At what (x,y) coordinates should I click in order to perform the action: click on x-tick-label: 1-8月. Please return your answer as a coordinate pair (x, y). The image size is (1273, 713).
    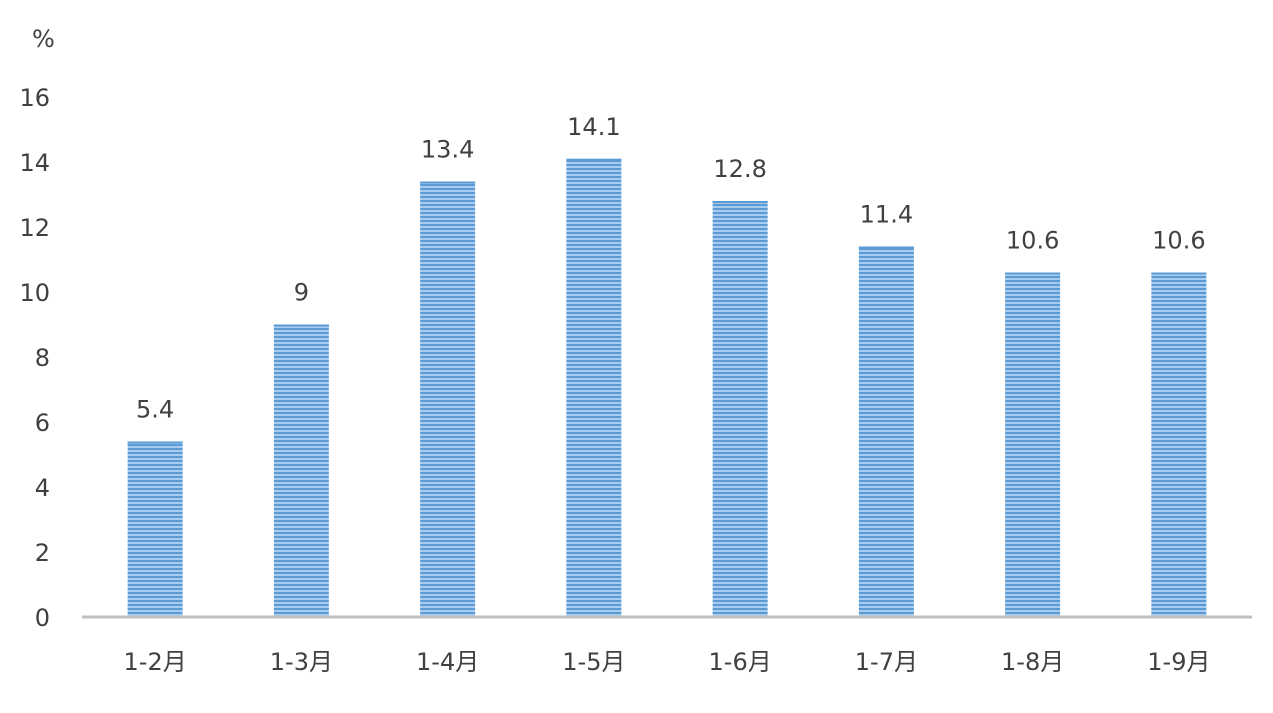
    Looking at the image, I should click on (1032, 662).